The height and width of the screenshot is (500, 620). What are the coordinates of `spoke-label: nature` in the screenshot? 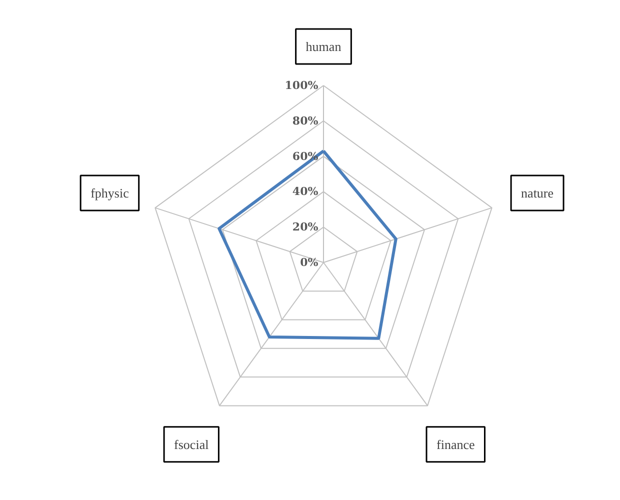 It's located at (537, 193).